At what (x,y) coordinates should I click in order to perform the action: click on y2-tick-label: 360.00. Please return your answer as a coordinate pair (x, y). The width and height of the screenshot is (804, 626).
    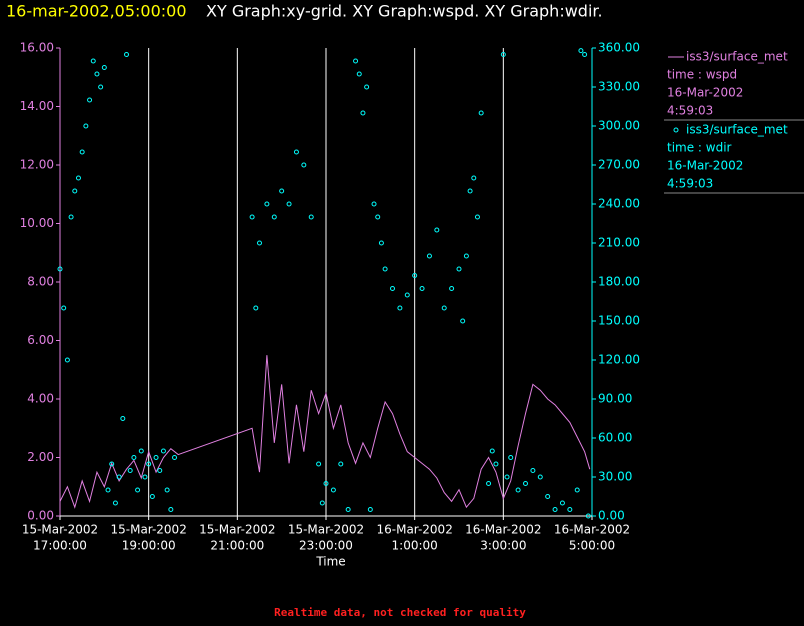
    Looking at the image, I should click on (619, 48).